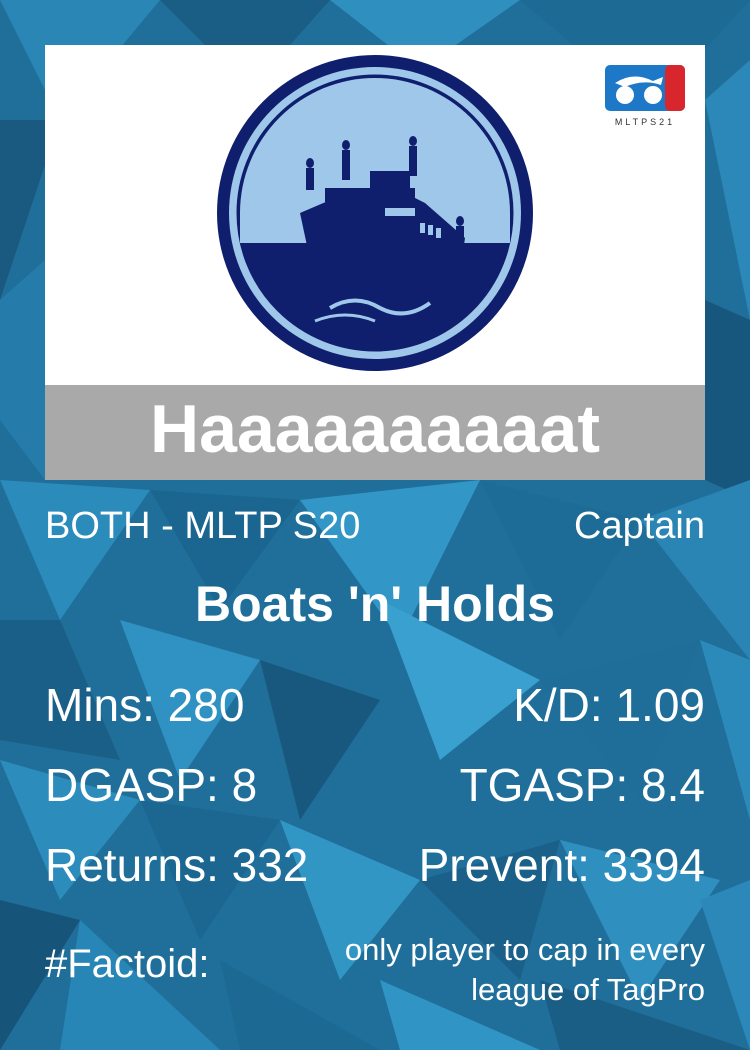  Describe the element at coordinates (645, 95) in the screenshot. I see `league-logo: MLTPS21` at that location.